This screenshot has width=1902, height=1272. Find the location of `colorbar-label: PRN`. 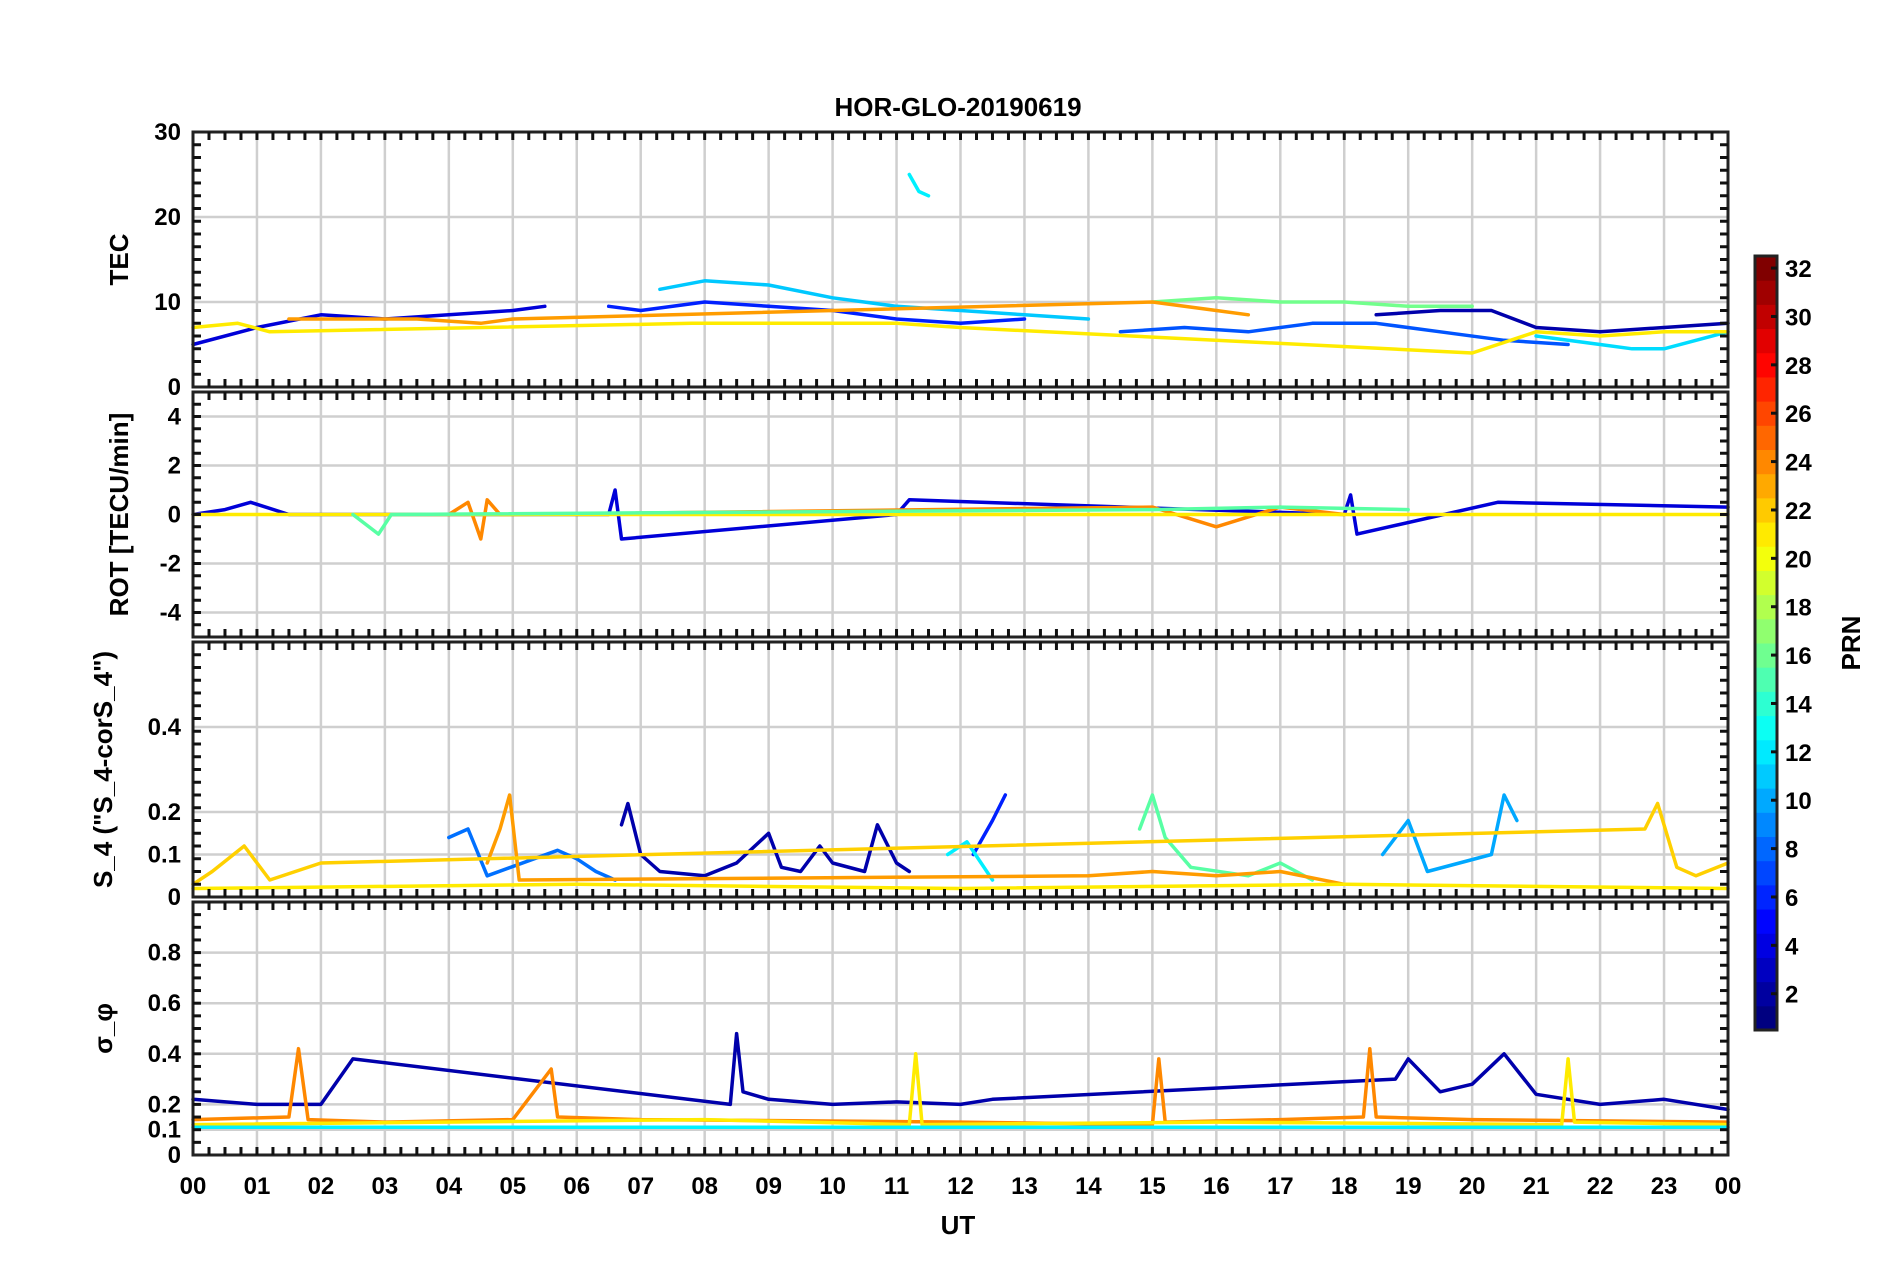

colorbar-label: PRN is located at coordinates (1851, 643).